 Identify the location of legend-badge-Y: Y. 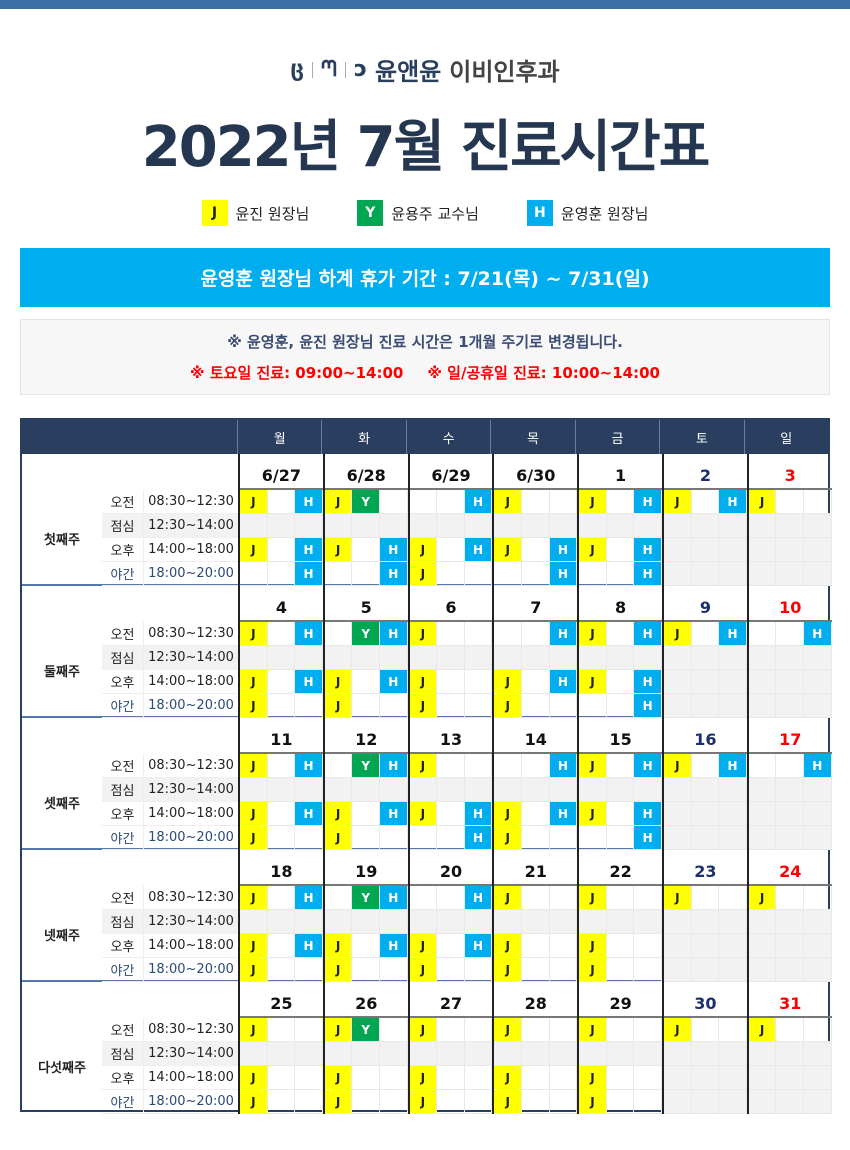
(370, 213).